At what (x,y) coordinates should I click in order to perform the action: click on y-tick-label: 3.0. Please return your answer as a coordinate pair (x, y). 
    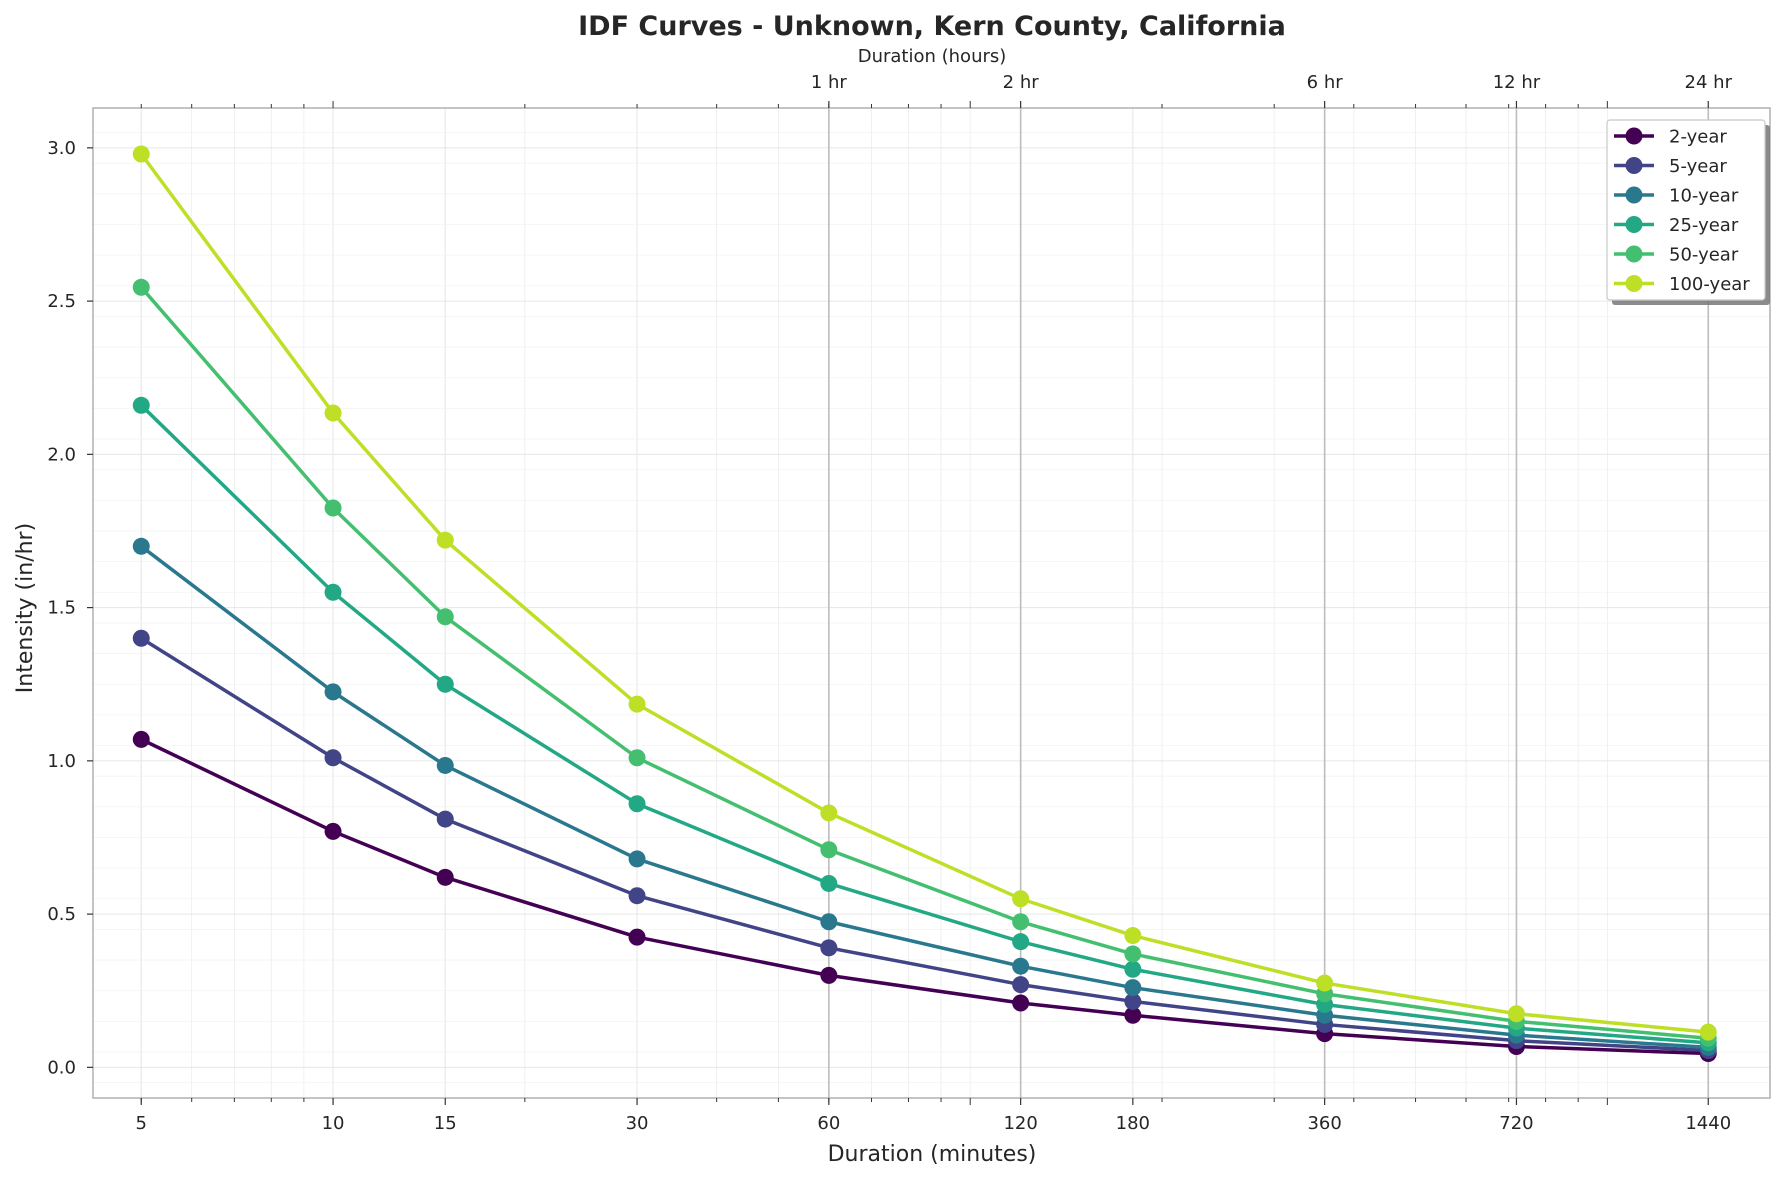
    Looking at the image, I should click on (61, 148).